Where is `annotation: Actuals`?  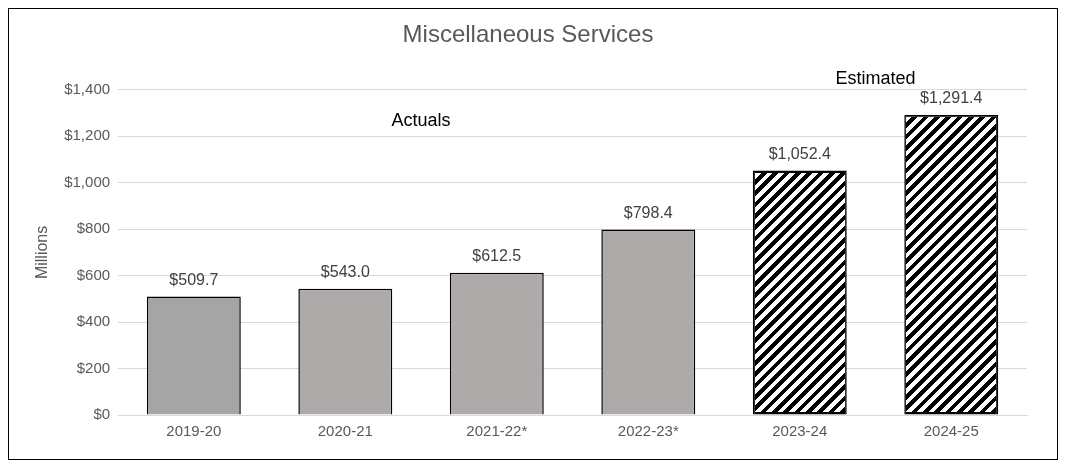
annotation: Actuals is located at coordinates (421, 119).